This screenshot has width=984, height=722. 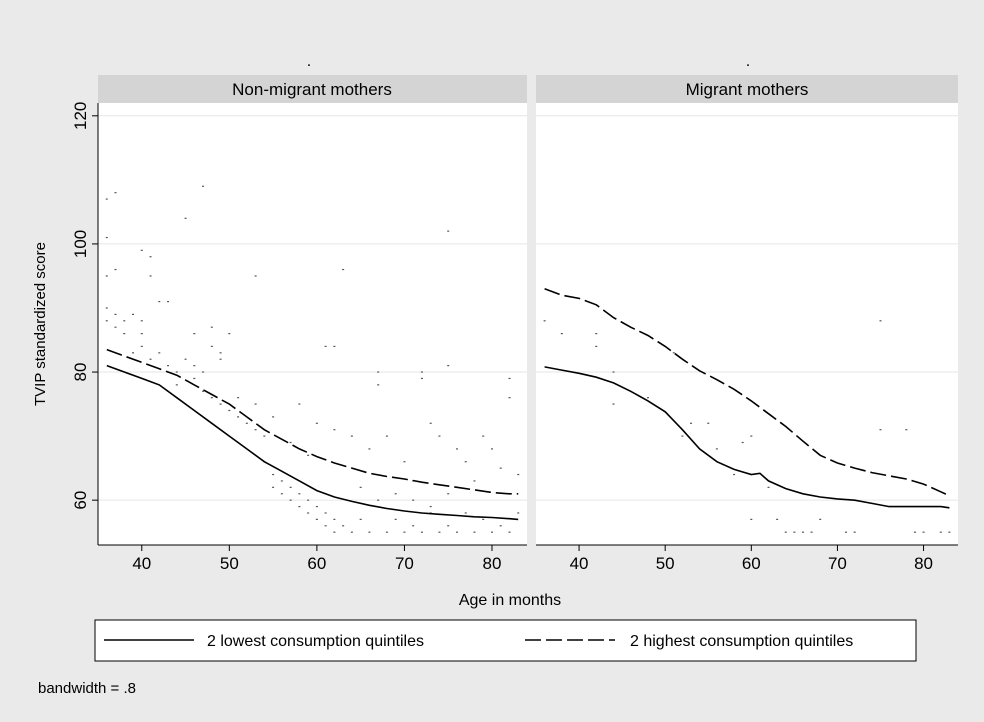 What do you see at coordinates (84, 306) in the screenshot?
I see `y-ticks: 60 80 100 120` at bounding box center [84, 306].